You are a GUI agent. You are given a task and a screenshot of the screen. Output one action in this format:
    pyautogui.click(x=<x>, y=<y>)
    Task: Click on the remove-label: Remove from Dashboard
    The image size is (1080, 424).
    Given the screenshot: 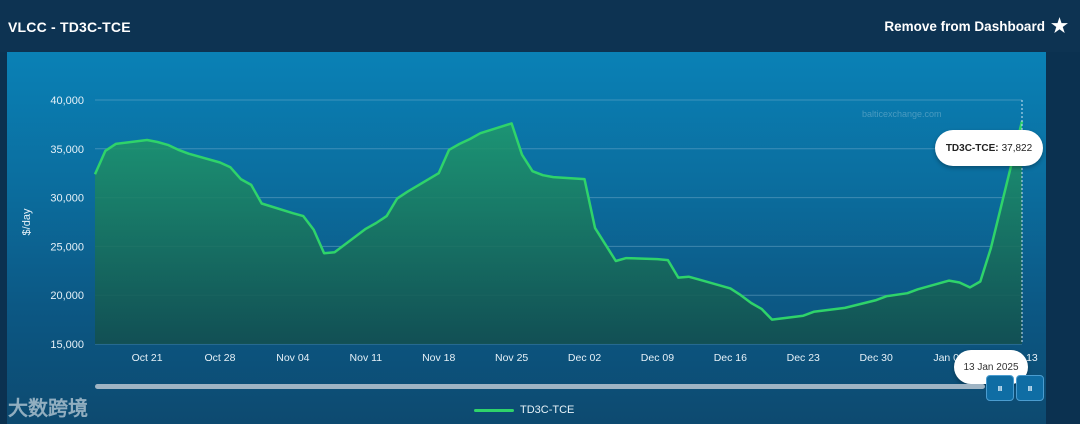 What is the action you would take?
    pyautogui.click(x=964, y=26)
    